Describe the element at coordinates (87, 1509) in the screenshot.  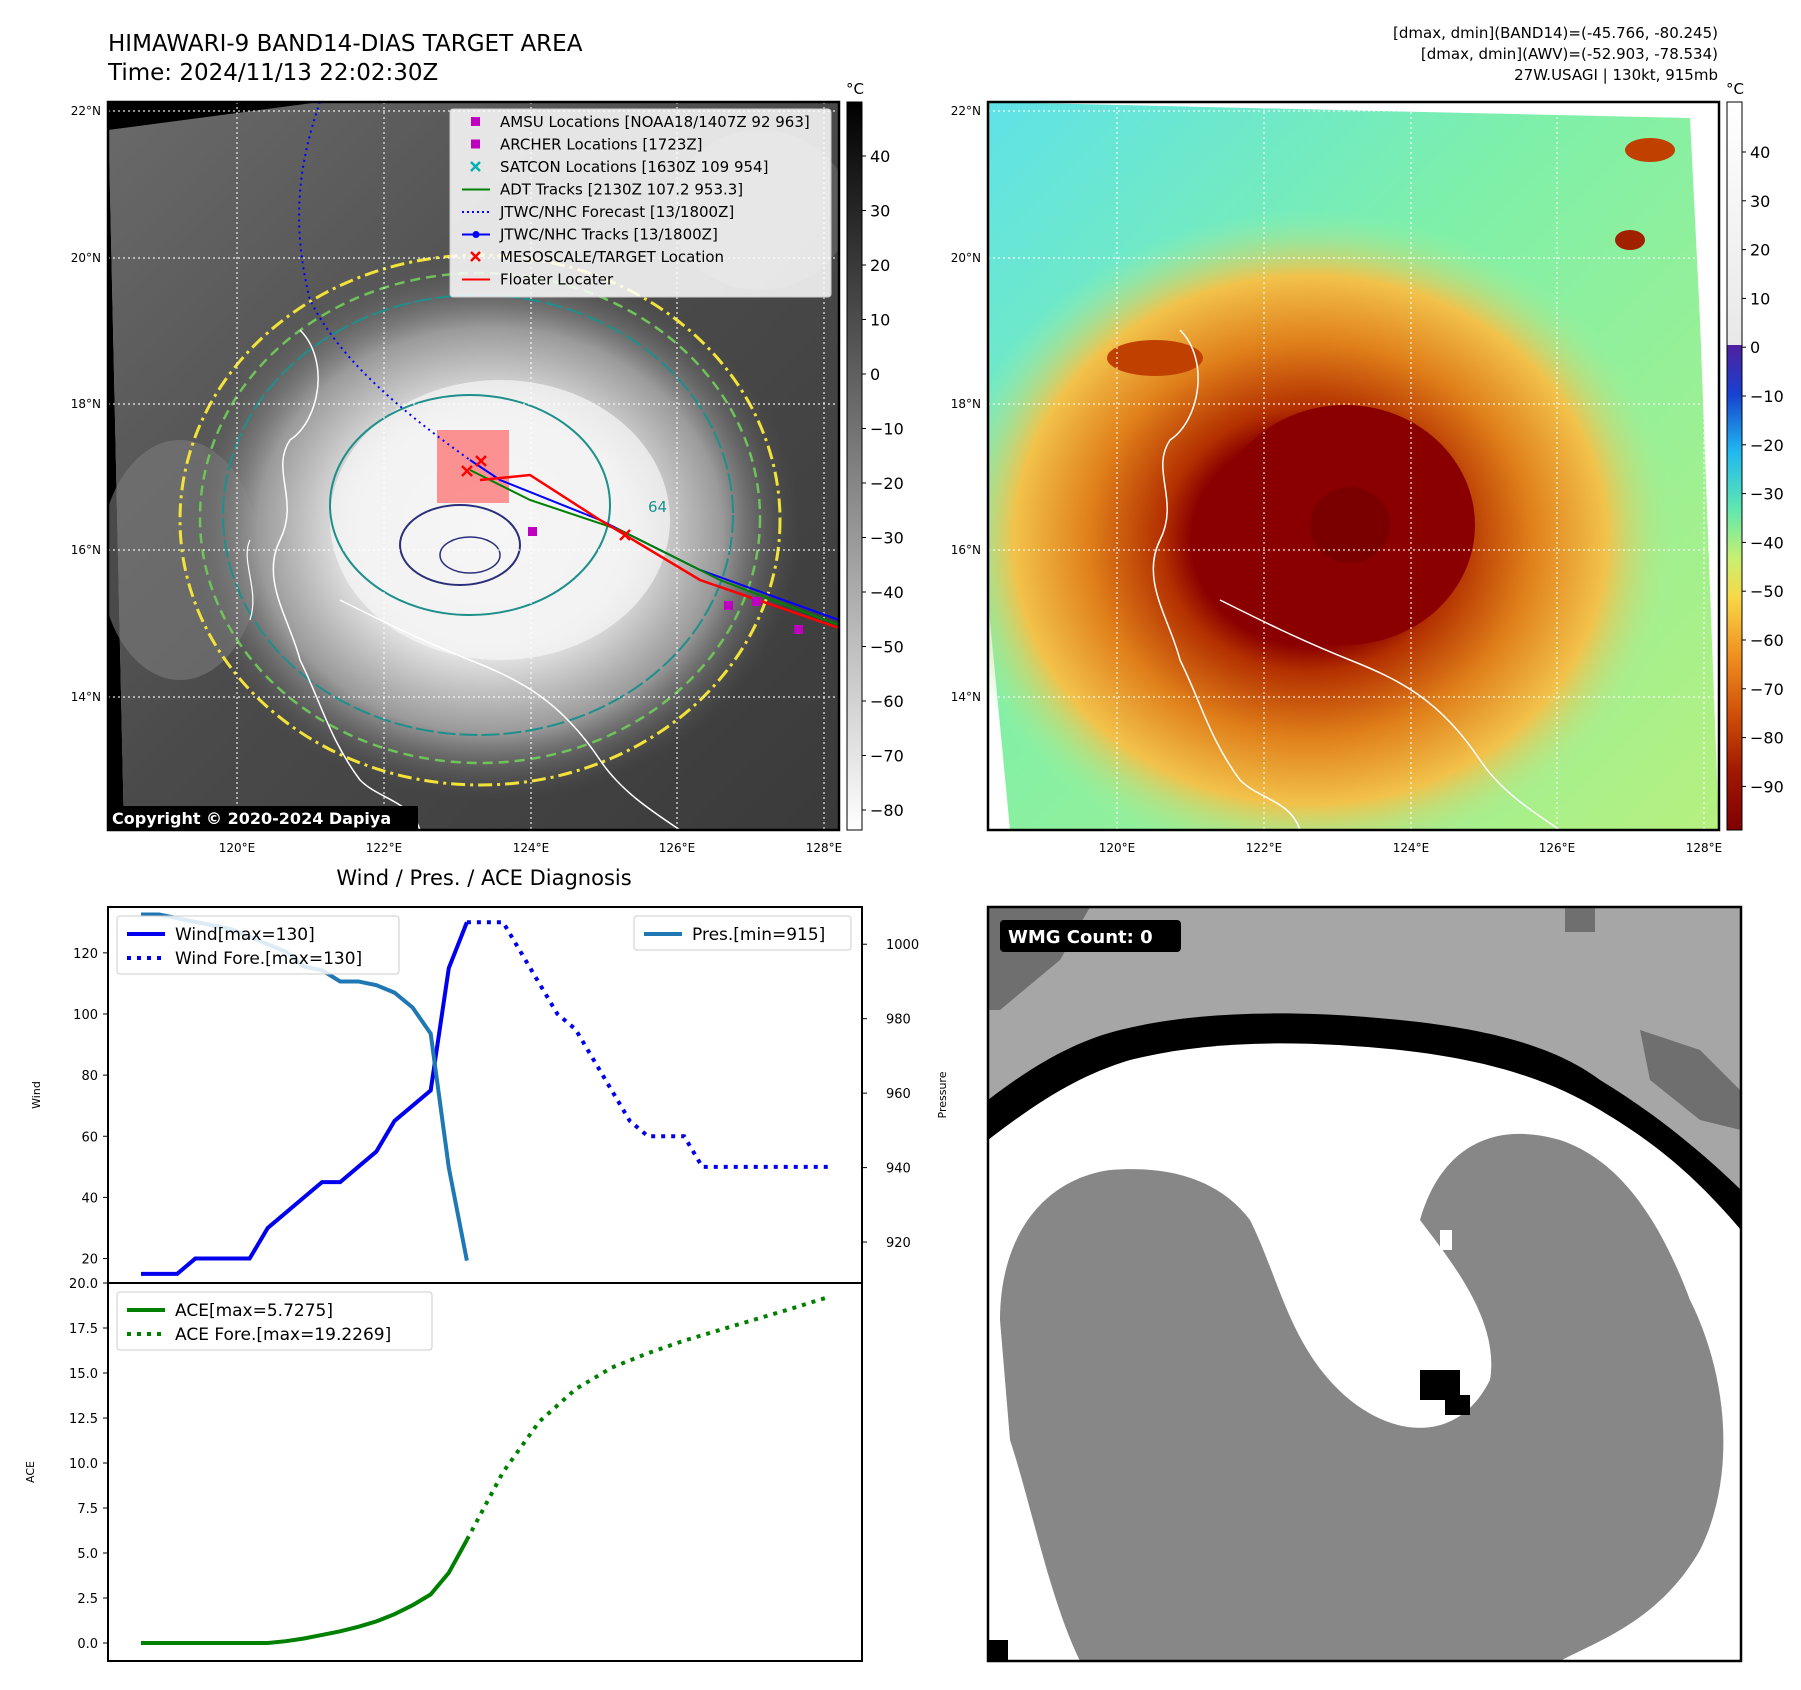
I see `y-tick-label: 7.5` at that location.